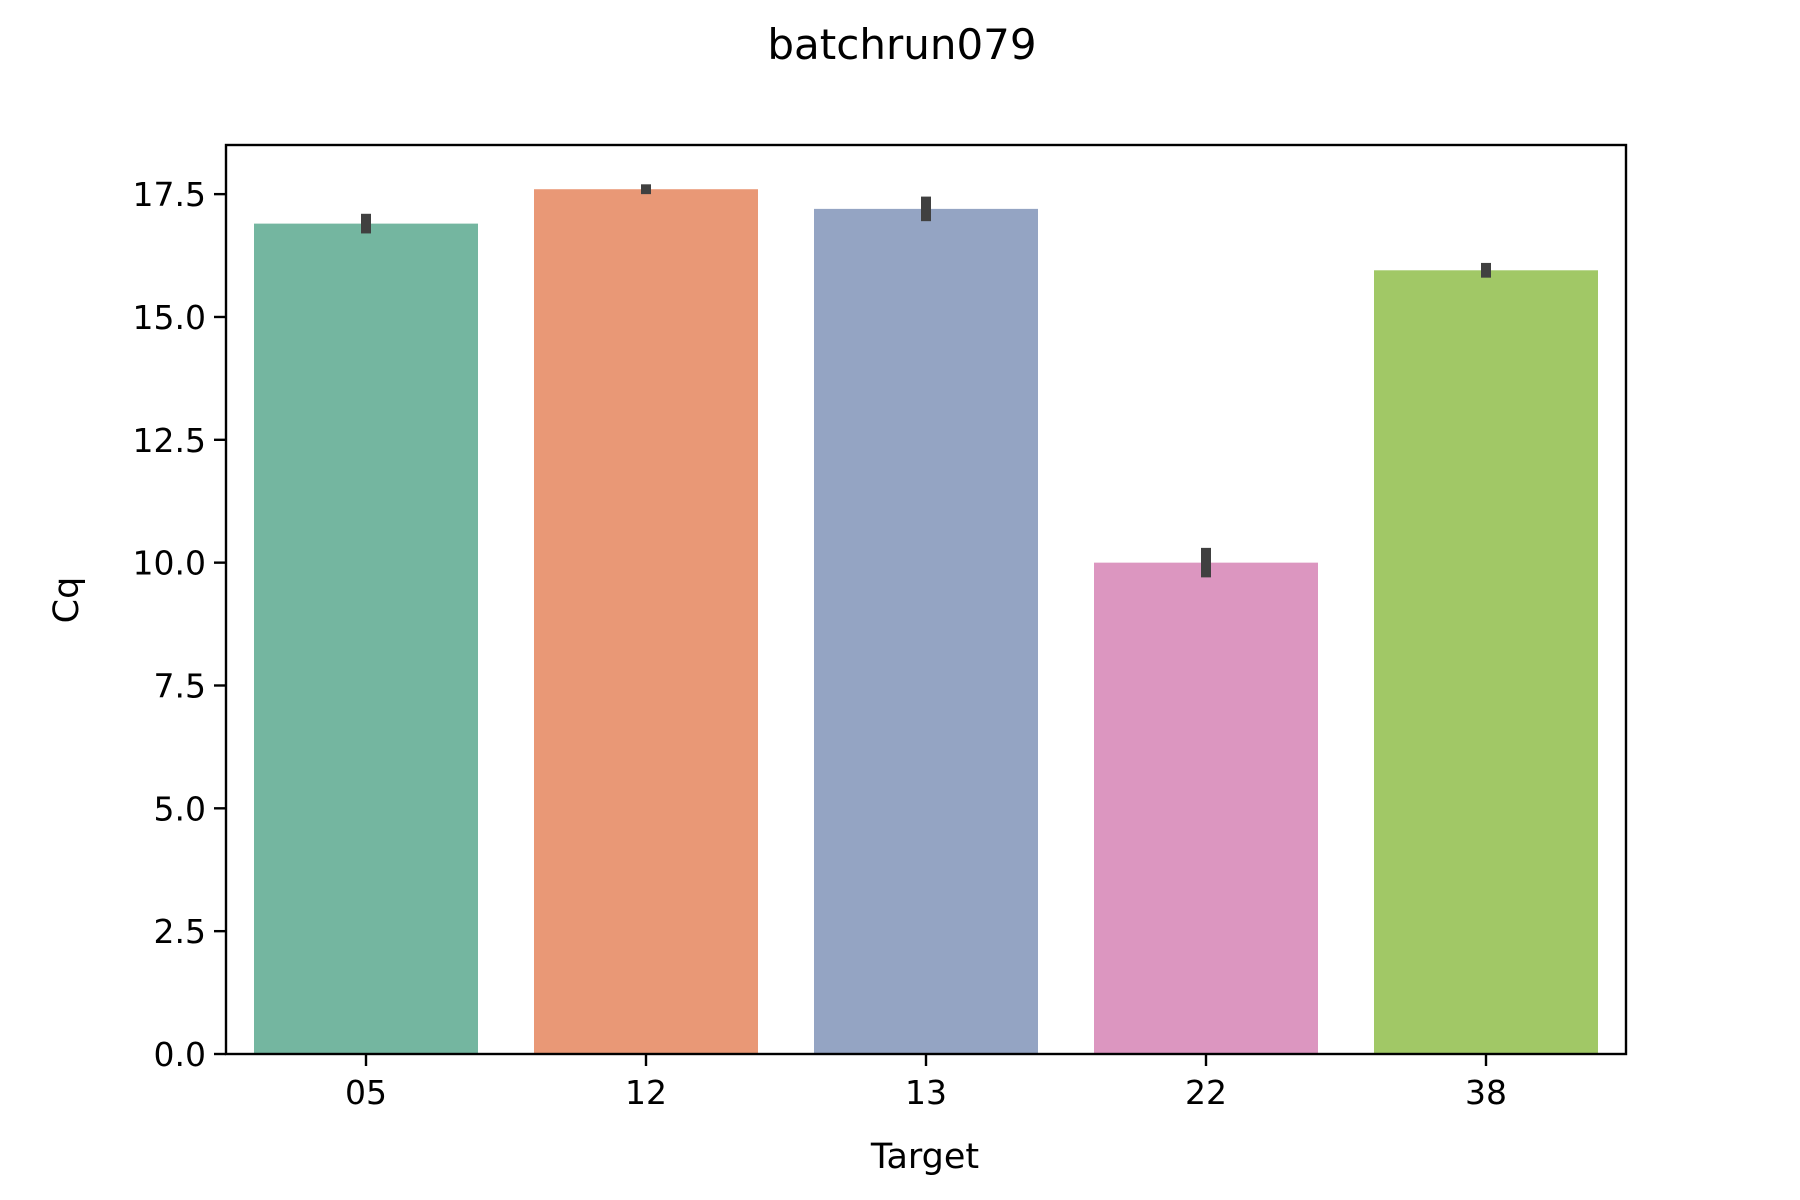  I want to click on x-axis: 05 12 13 22 38, so click(926, 1083).